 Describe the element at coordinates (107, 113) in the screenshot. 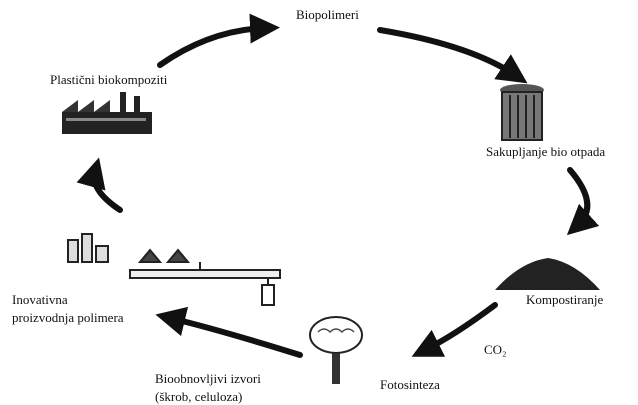

I see `factory-icon` at that location.